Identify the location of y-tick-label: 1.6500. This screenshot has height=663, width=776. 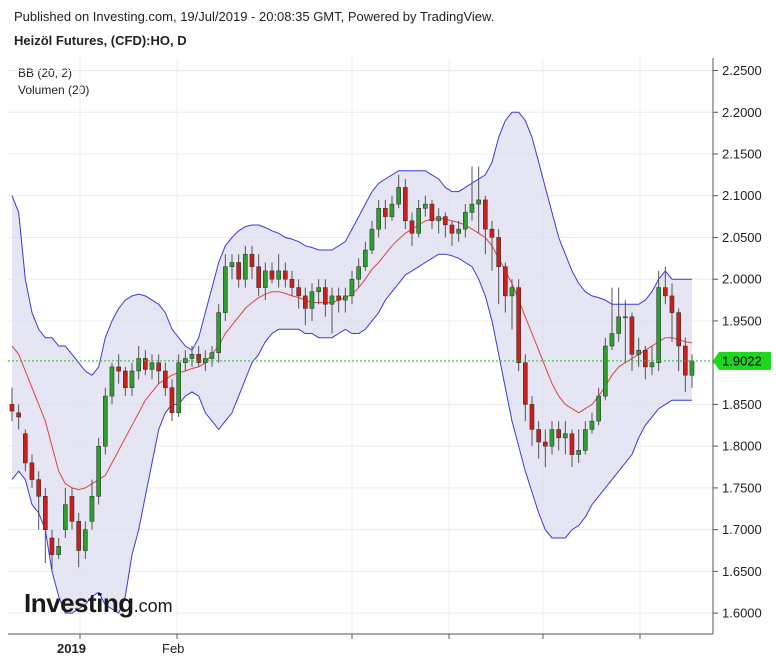
(742, 571).